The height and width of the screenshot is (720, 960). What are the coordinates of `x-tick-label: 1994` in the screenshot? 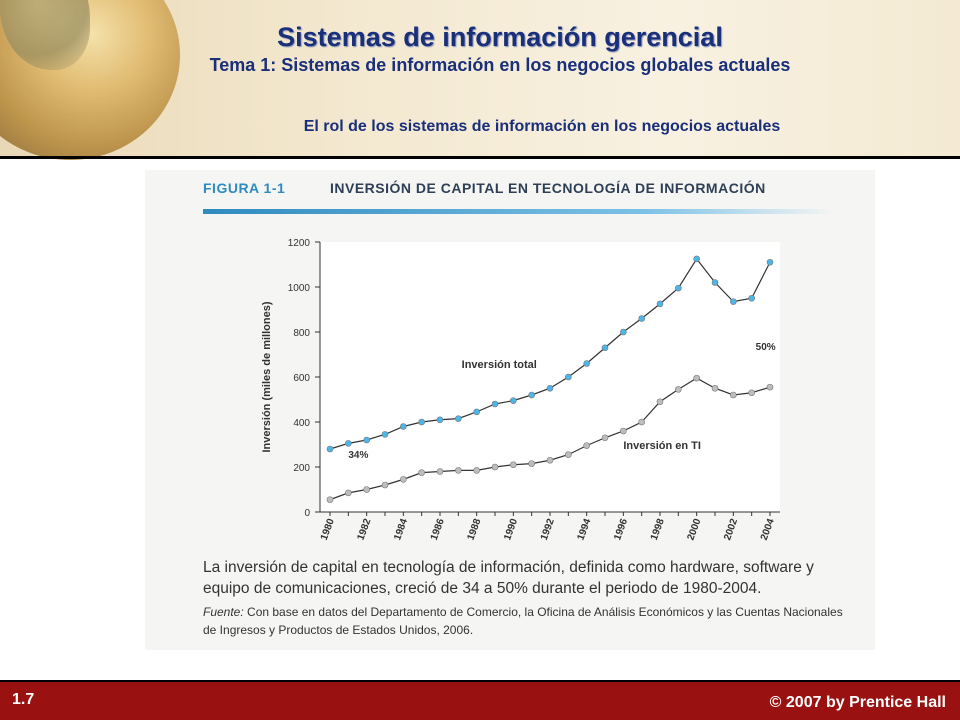 It's located at (585, 529).